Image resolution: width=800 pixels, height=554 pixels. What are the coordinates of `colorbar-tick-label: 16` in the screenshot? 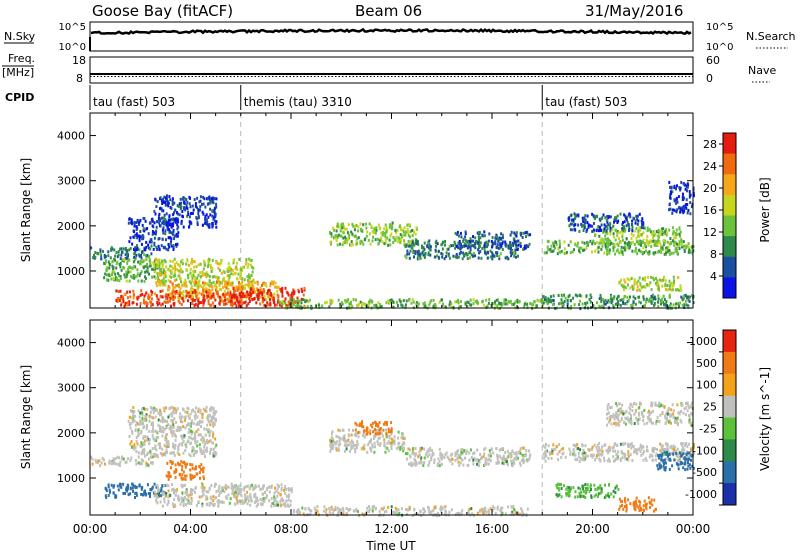 It's located at (710, 210).